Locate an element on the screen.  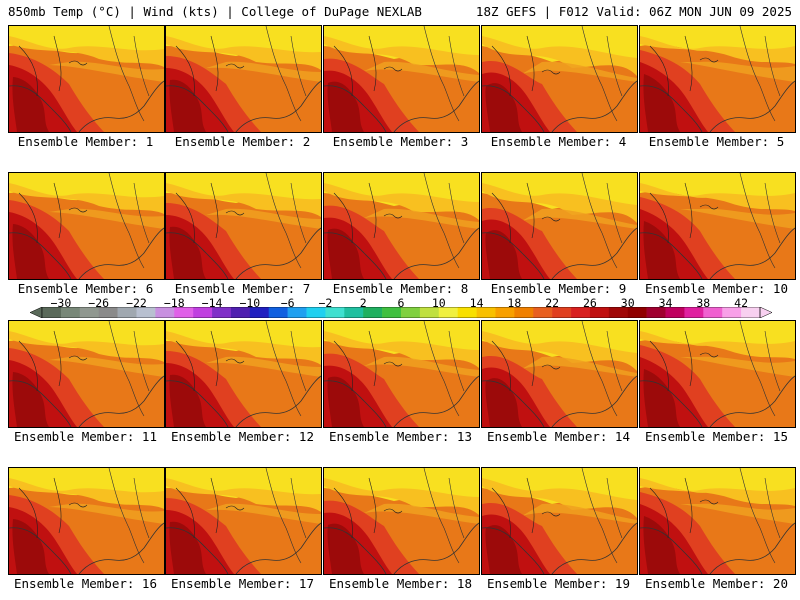
ensemble-member-label: Ensemble Member: 16 is located at coordinates (85, 583).